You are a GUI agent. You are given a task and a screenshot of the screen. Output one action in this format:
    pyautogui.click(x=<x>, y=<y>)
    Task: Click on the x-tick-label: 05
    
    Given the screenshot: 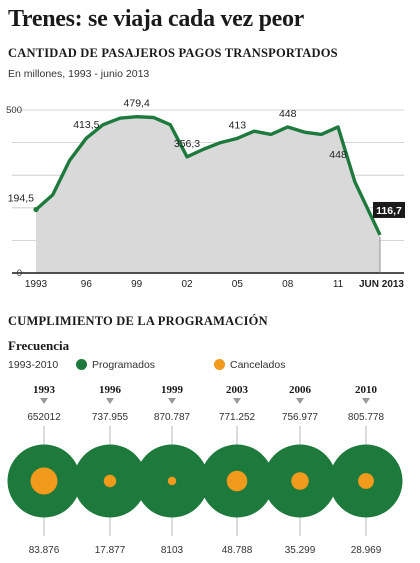 What is the action you would take?
    pyautogui.click(x=238, y=284)
    